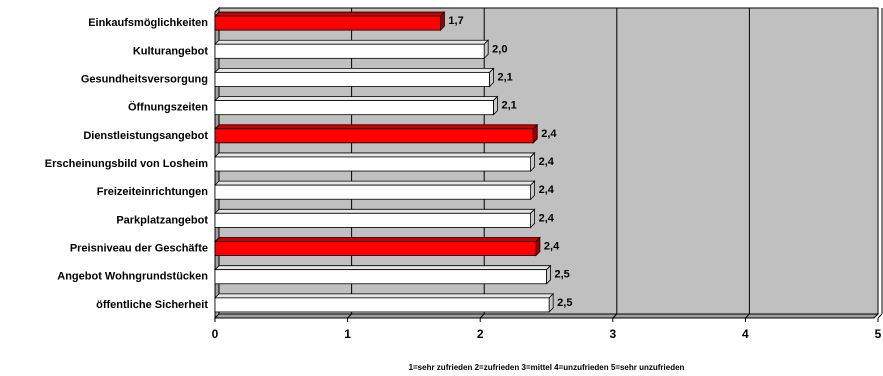 This screenshot has height=376, width=883. I want to click on value-labels: 1,7 2,0 2,1 2,1 2,4 2,4 2,4 2,4 2,4 2,5 2,5, so click(510, 162).